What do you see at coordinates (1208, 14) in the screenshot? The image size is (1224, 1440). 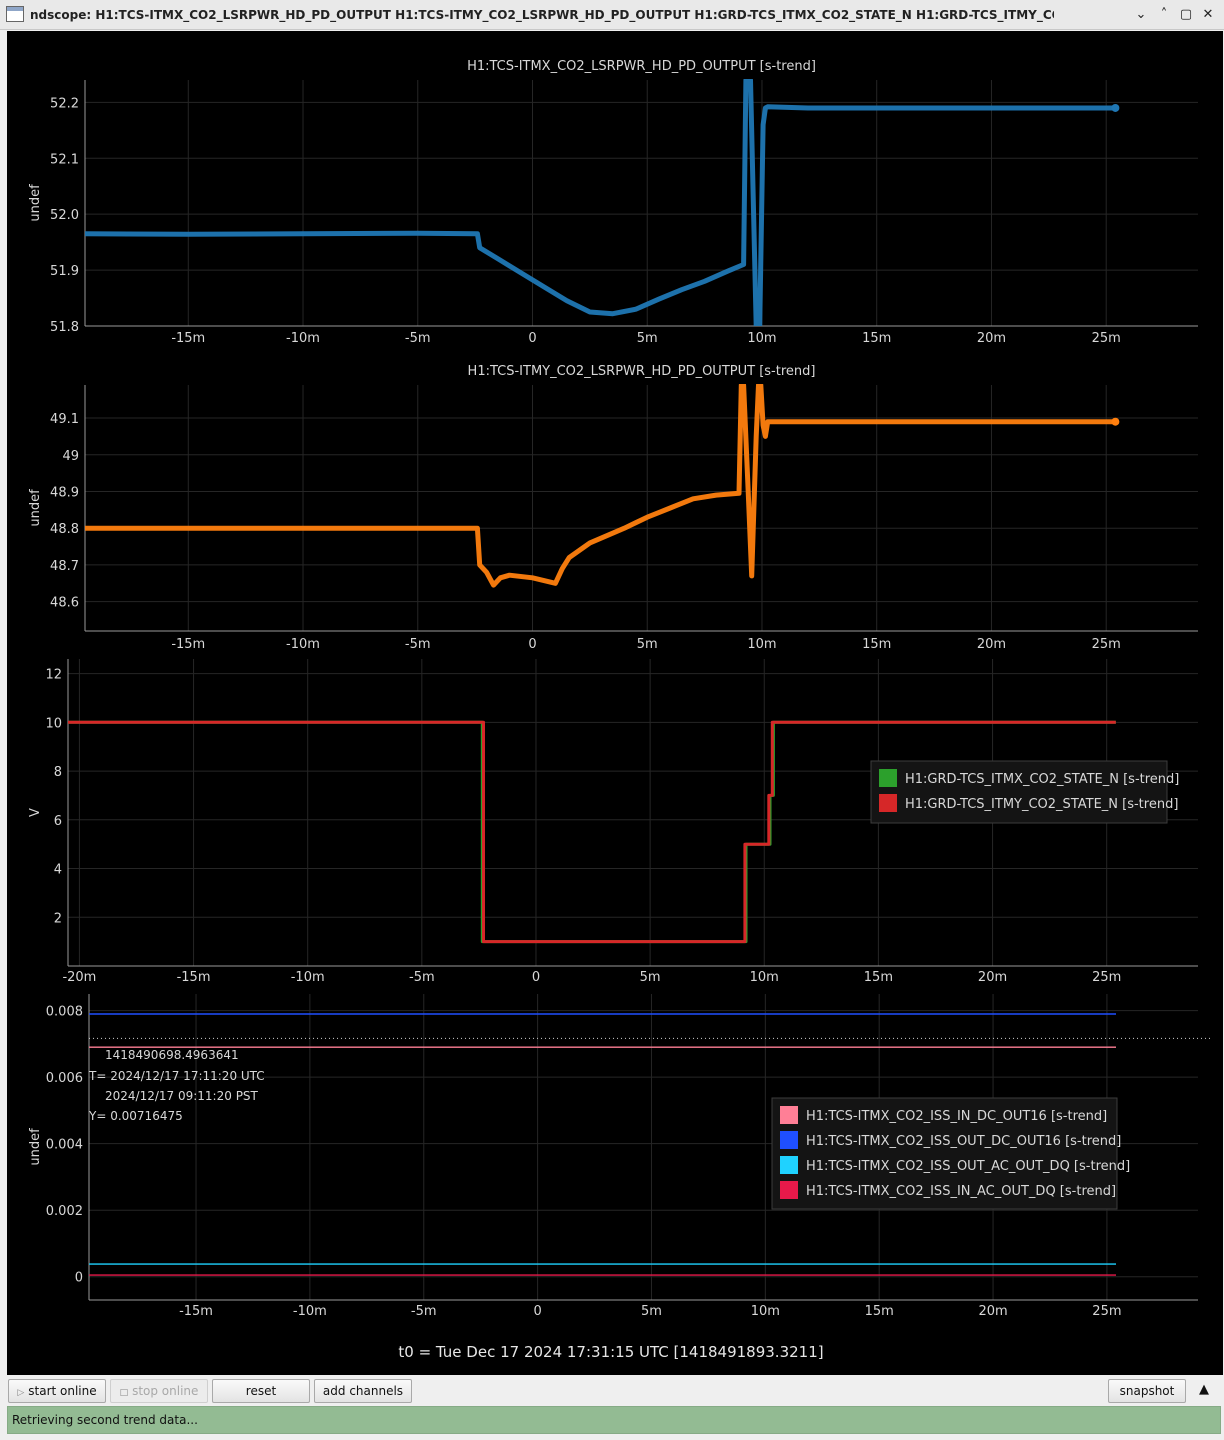 I see `close-icon: ✕` at bounding box center [1208, 14].